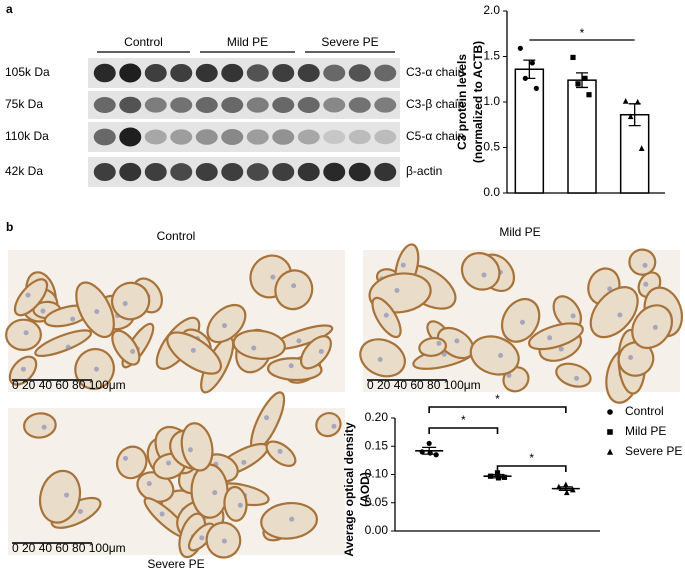  Describe the element at coordinates (377, 530) in the screenshot. I see `y-tick-label: 0.00` at that location.